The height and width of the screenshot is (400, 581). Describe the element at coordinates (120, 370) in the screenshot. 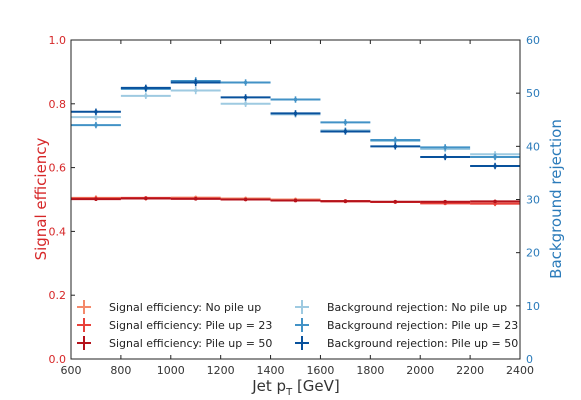

I see `x-tick-label: 800` at that location.